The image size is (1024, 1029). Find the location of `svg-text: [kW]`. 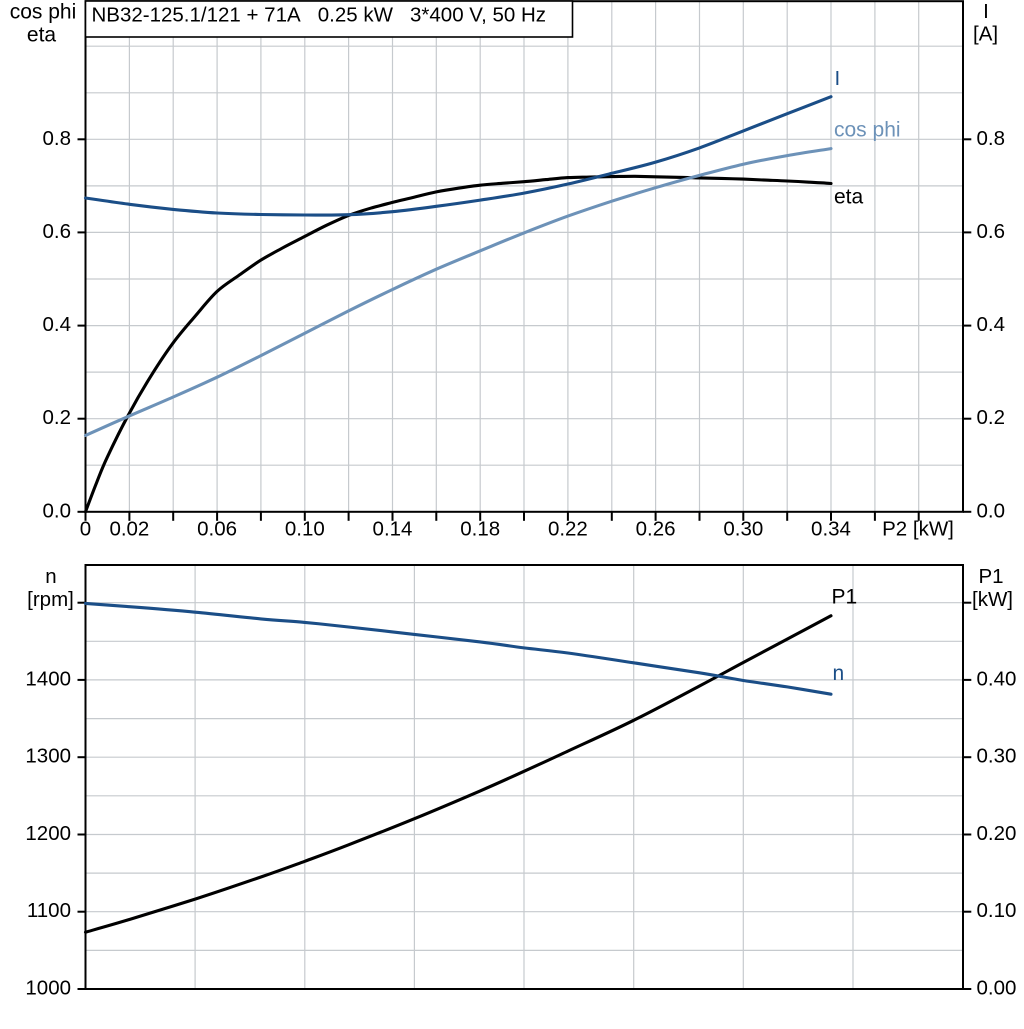

svg-text: [kW] is located at coordinates (992, 599).